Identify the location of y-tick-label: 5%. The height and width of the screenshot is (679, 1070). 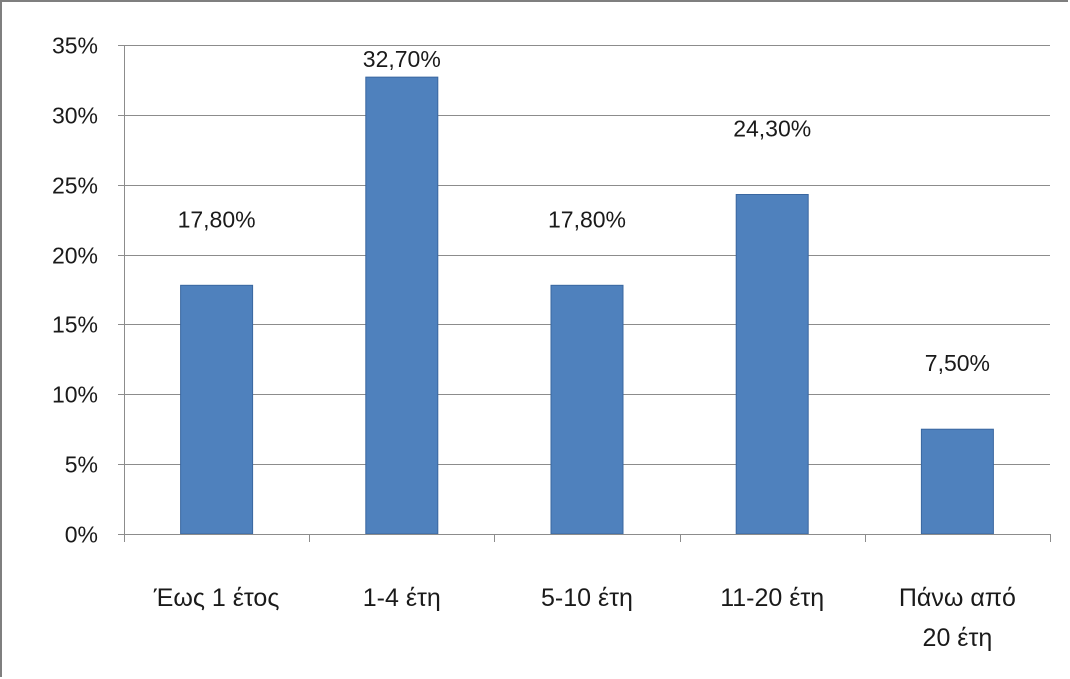
(81, 465).